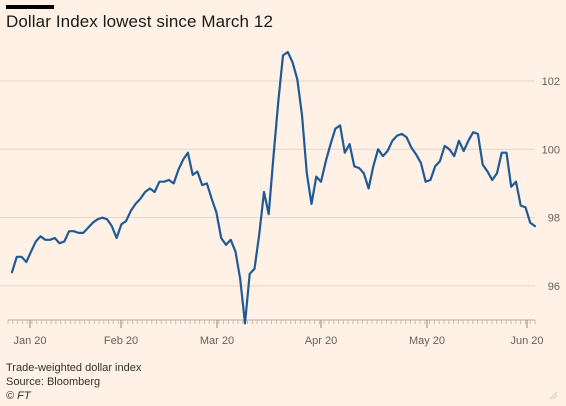  What do you see at coordinates (427, 341) in the screenshot?
I see `x-tick-label: May 20` at bounding box center [427, 341].